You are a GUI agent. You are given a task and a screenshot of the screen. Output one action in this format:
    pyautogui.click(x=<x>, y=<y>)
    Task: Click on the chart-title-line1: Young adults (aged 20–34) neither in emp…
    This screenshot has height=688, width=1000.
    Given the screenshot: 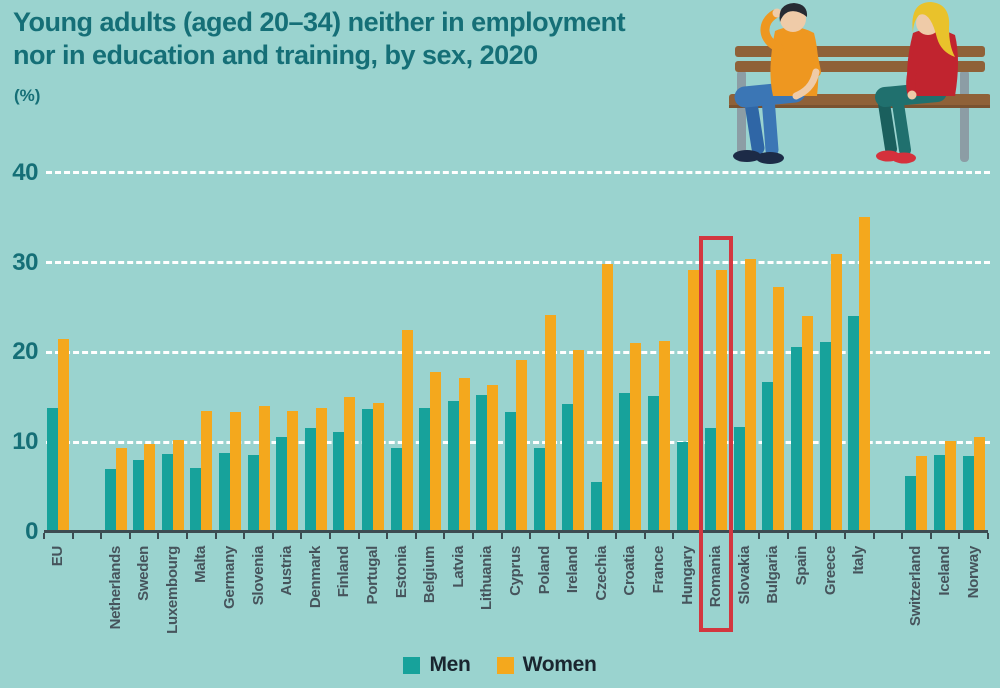 What is the action you would take?
    pyautogui.click(x=319, y=22)
    